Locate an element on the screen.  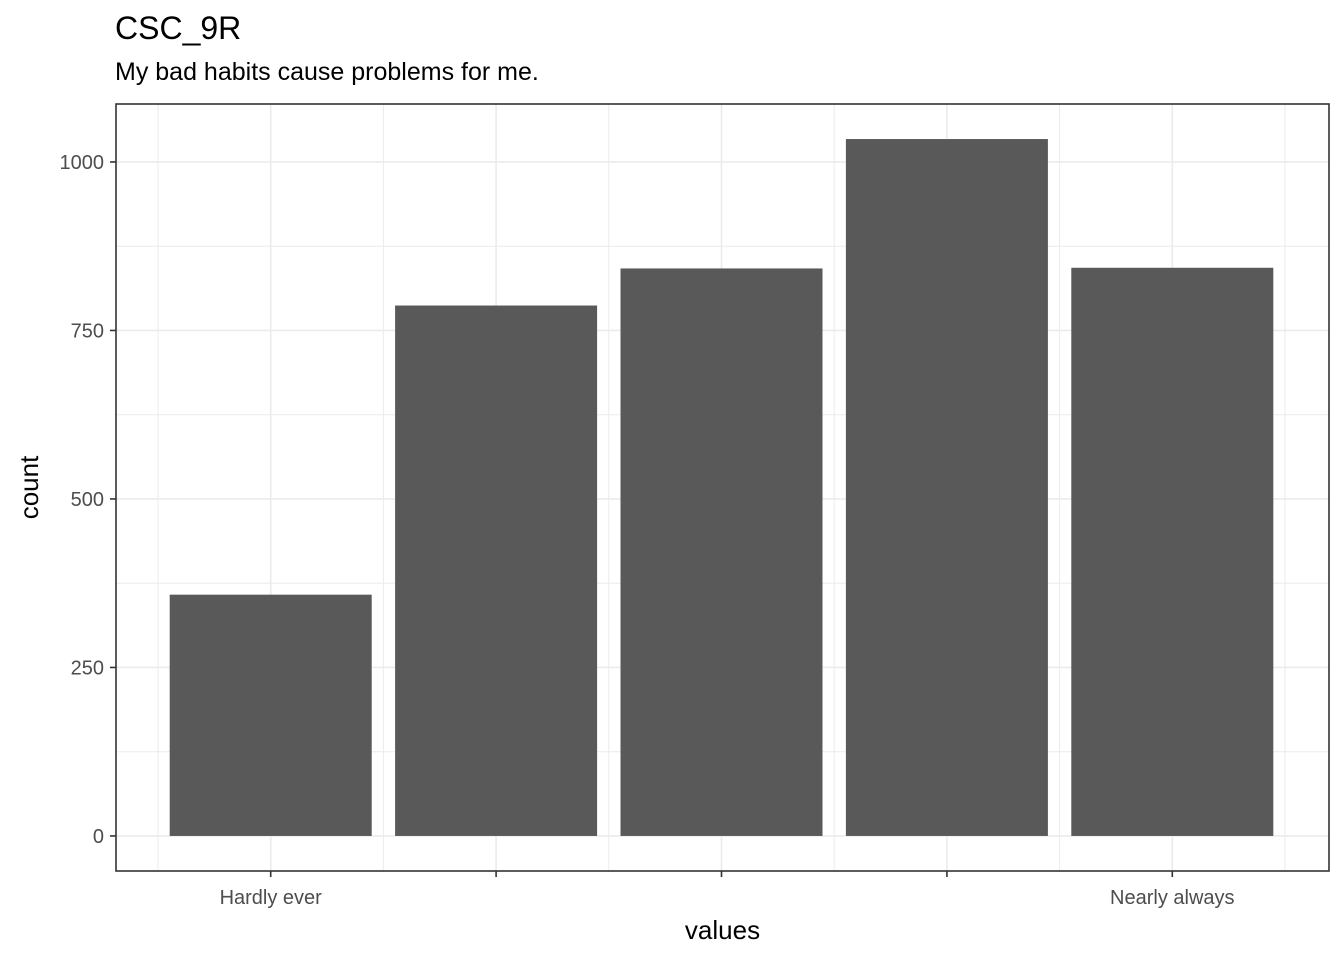
y-axis-title: count is located at coordinates (29, 487).